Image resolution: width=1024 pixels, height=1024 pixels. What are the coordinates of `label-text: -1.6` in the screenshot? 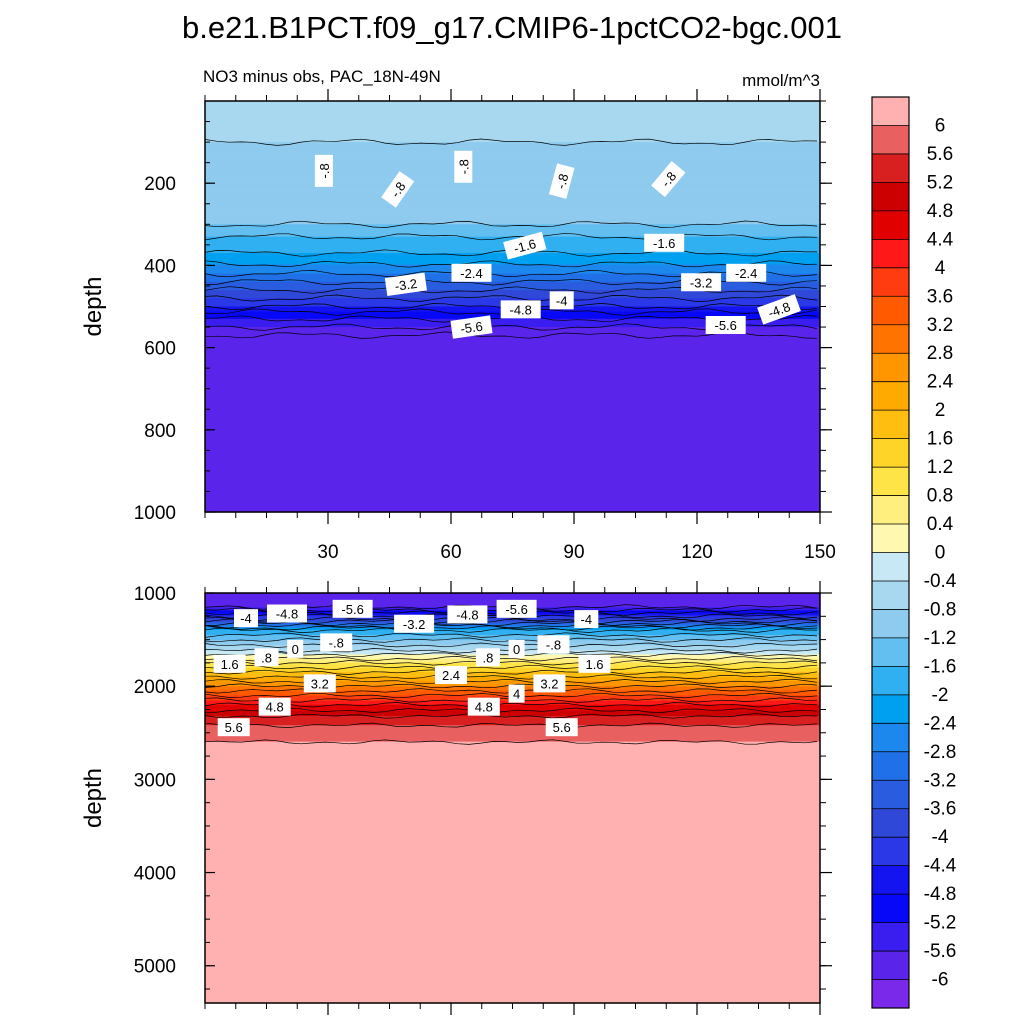 It's located at (664, 243).